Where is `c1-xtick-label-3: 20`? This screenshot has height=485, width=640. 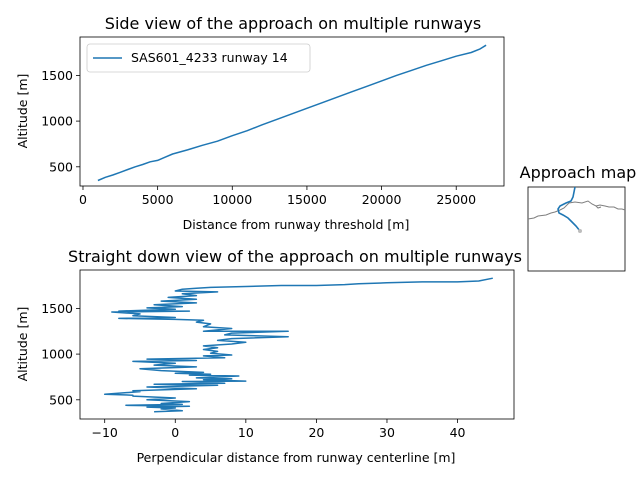
c1-xtick-label-3: 20 is located at coordinates (316, 432).